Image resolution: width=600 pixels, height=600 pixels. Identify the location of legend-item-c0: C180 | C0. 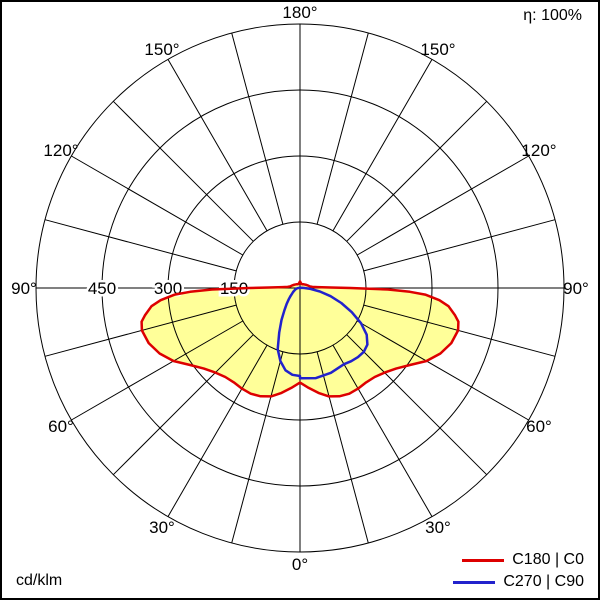
(518, 560).